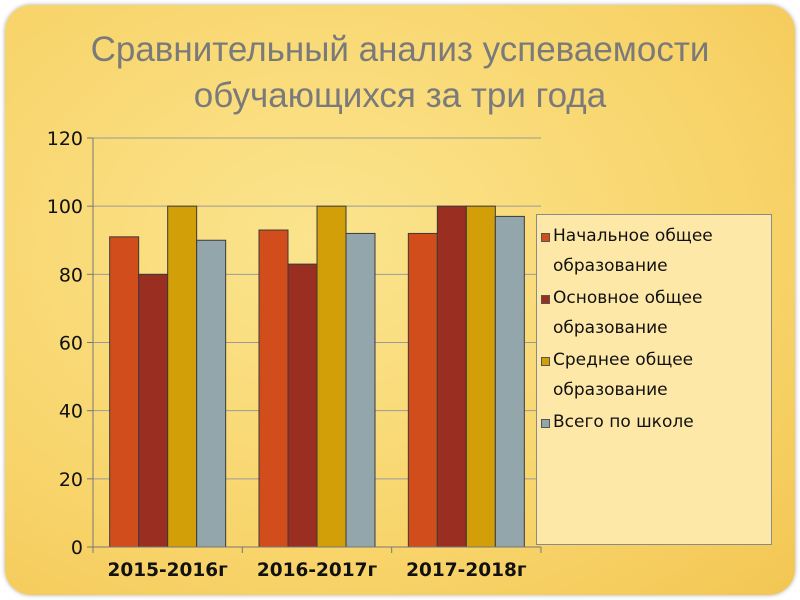 The height and width of the screenshot is (600, 800). I want to click on y-tick-label: 0, so click(77, 548).